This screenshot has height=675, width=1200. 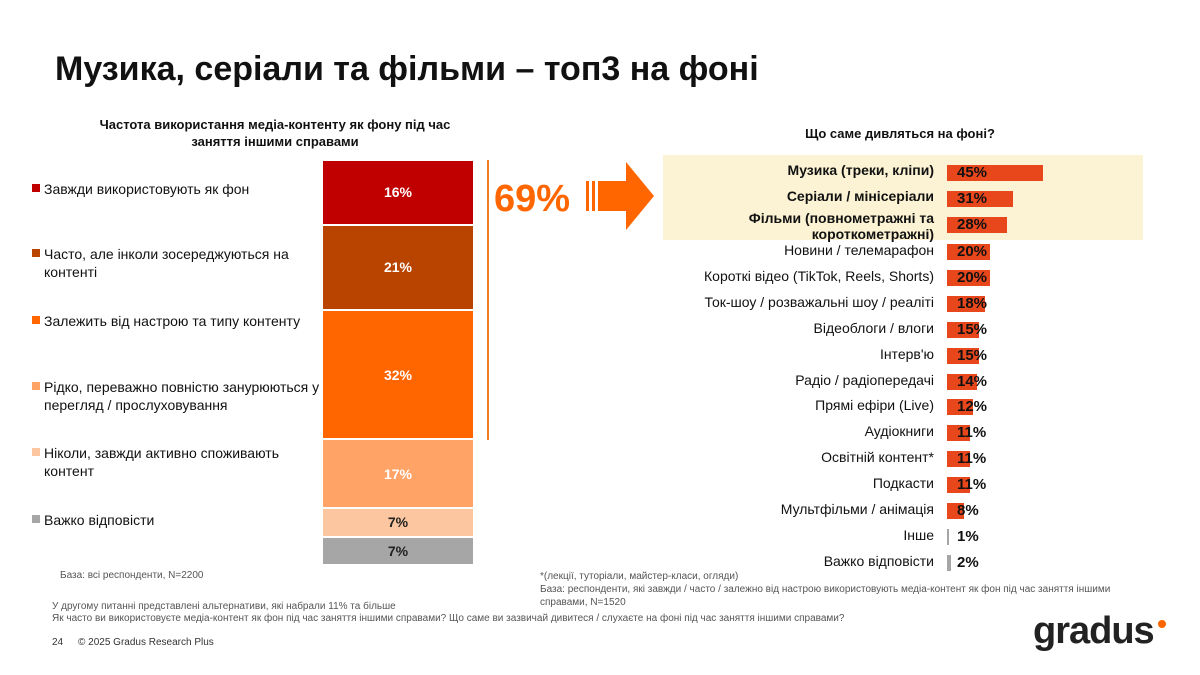 What do you see at coordinates (877, 457) in the screenshot?
I see `bar-category-label: Освітній контент*` at bounding box center [877, 457].